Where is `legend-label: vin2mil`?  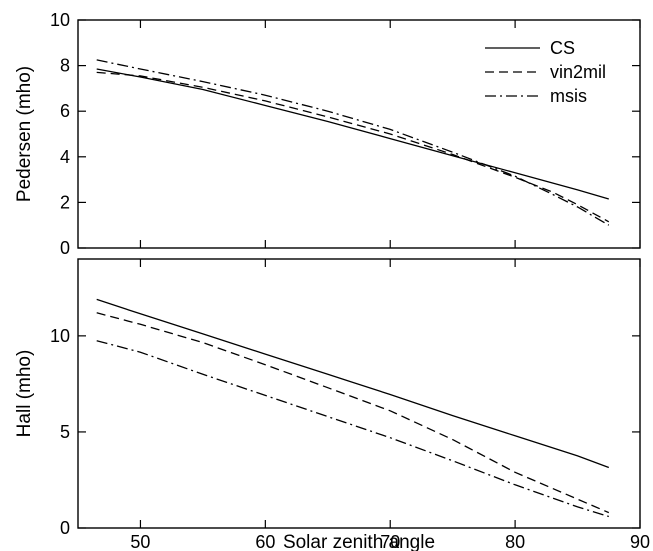
legend-label: vin2mil is located at coordinates (578, 72).